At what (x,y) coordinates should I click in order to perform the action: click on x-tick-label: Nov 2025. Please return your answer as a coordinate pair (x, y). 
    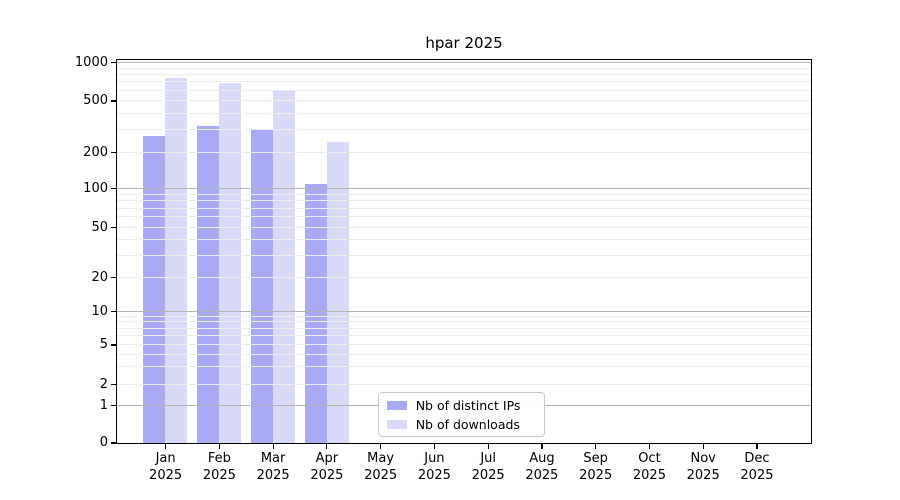
    Looking at the image, I should click on (703, 467).